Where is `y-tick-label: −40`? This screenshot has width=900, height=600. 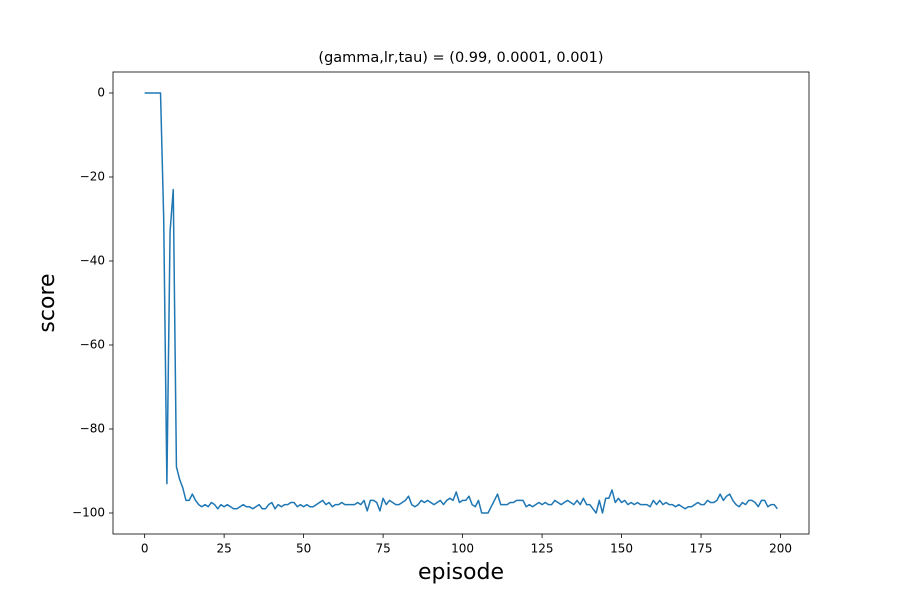
y-tick-label: −40 is located at coordinates (92, 261).